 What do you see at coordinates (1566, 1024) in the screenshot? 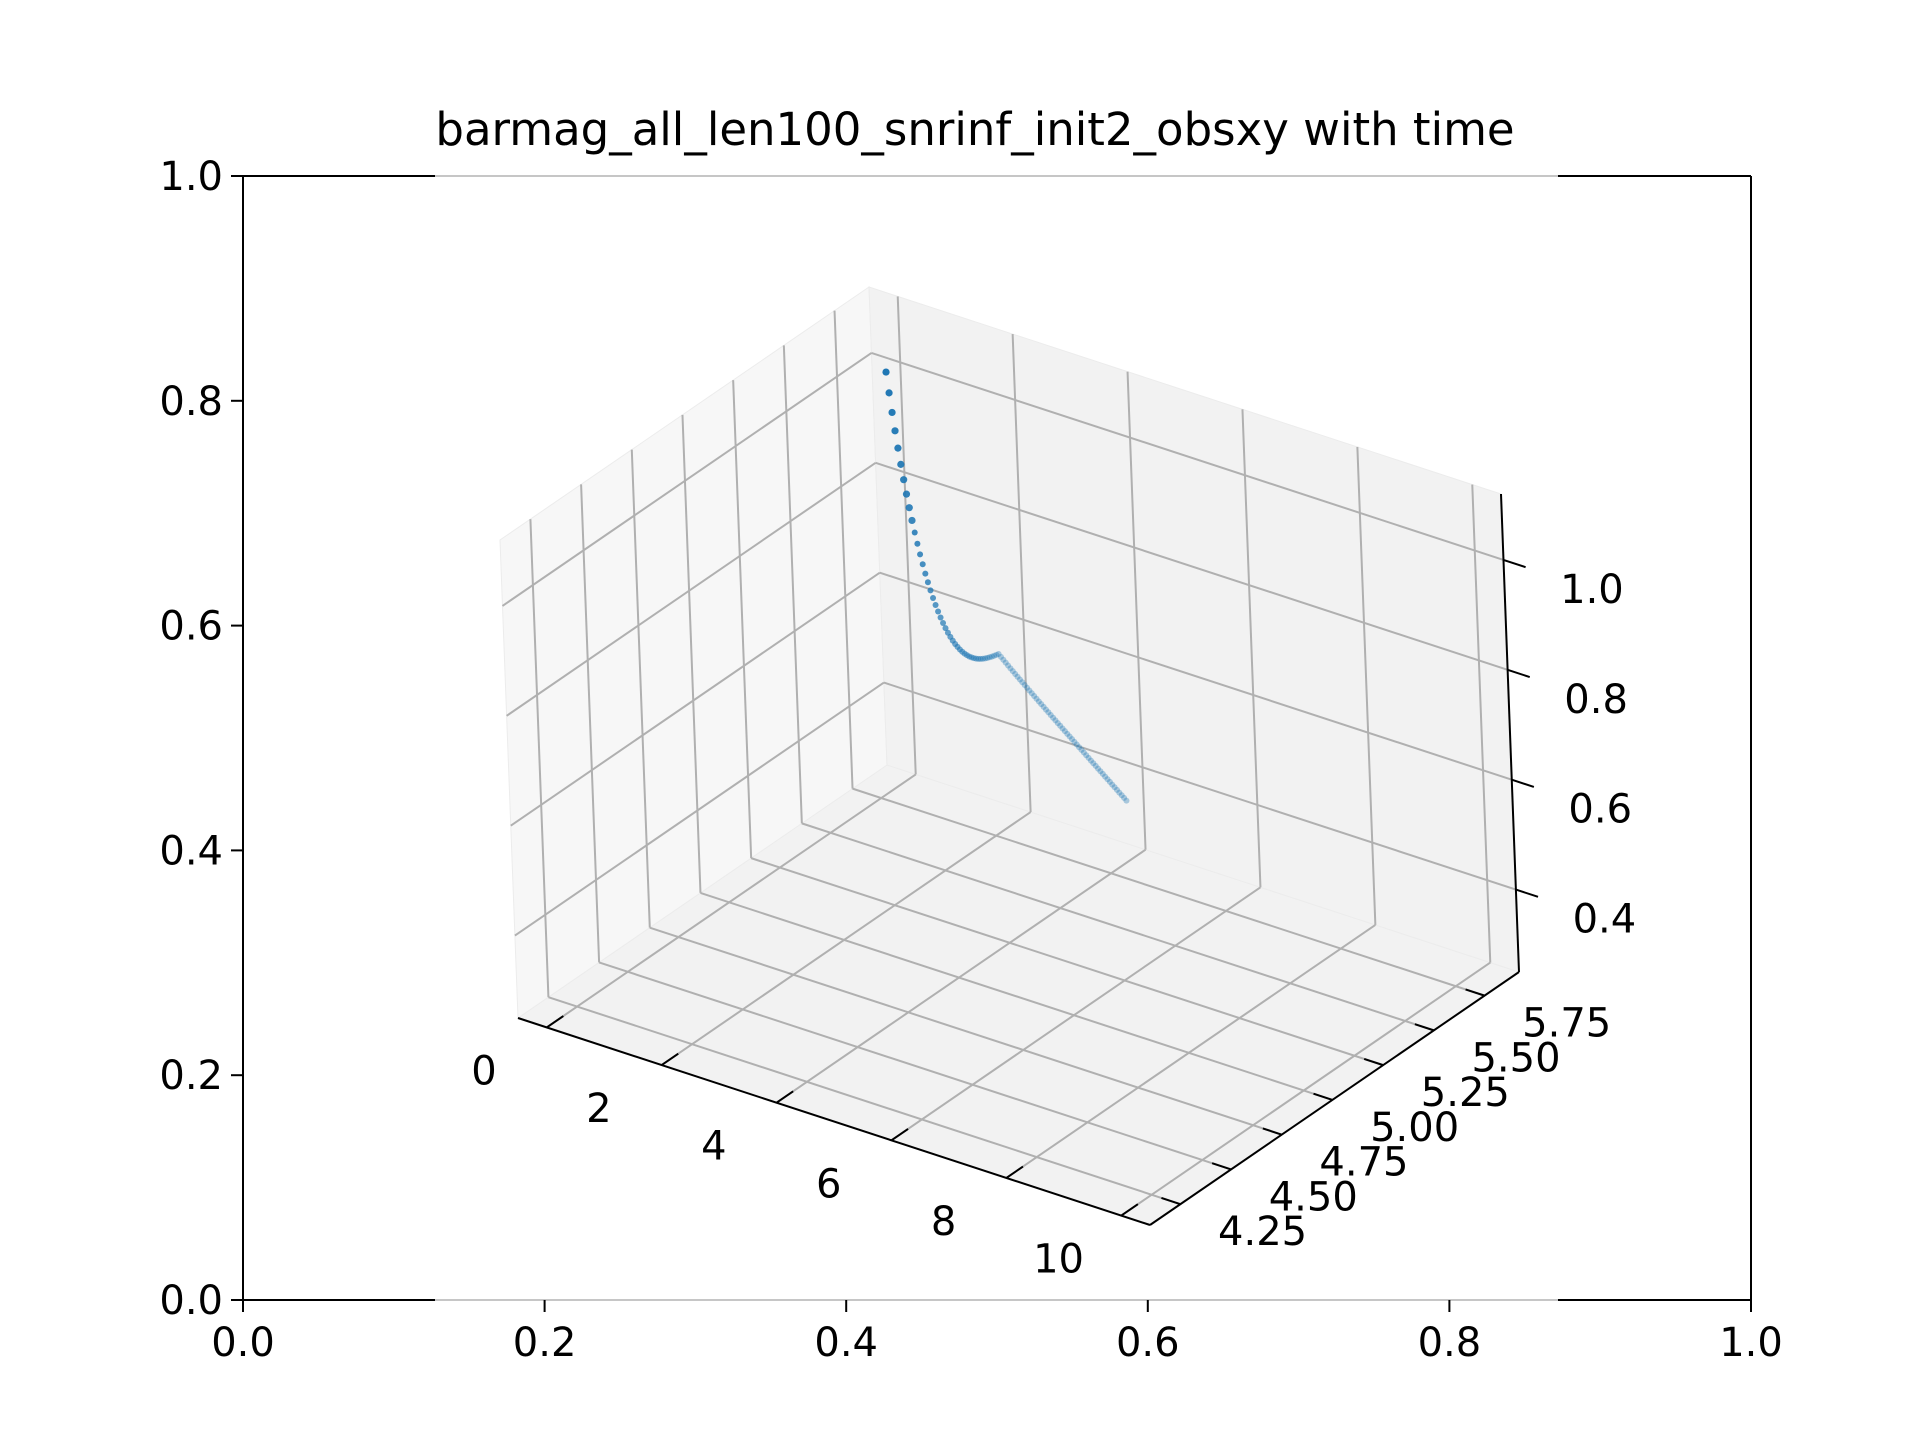
I see `y-tick-label: 5.75` at bounding box center [1566, 1024].